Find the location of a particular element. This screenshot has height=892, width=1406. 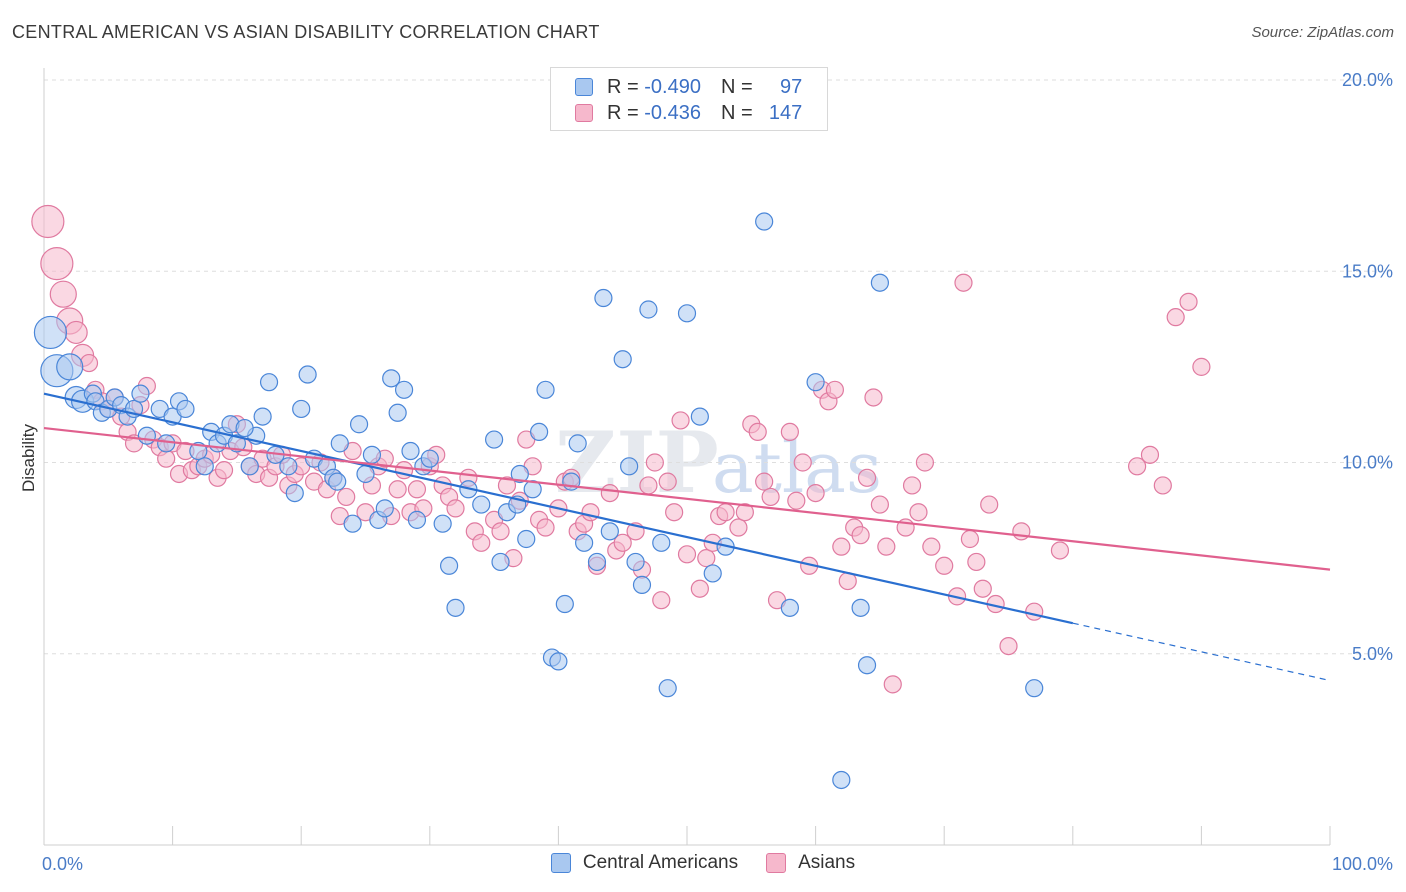

legend-item-asians: Asians is located at coordinates (810, 863).